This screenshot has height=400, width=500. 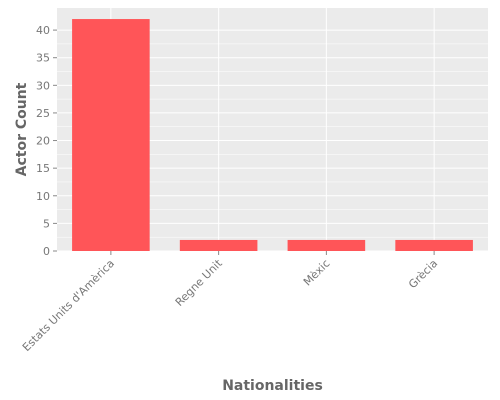 What do you see at coordinates (43, 58) in the screenshot?
I see `y-tick-label: 35` at bounding box center [43, 58].